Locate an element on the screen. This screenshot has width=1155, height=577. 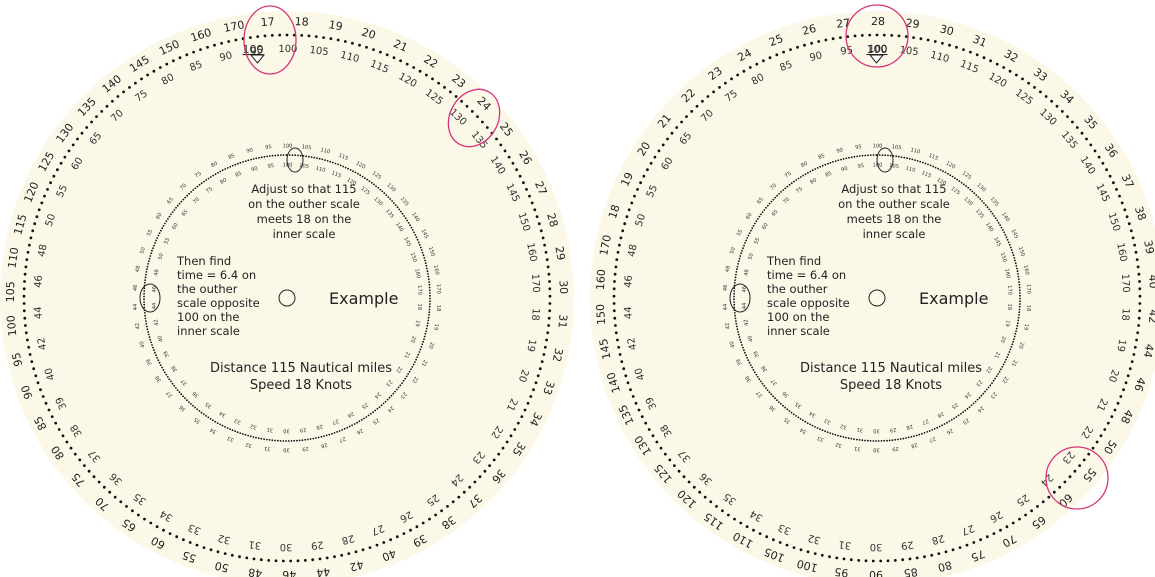
middle-scale-label: 39 is located at coordinates (61, 403).